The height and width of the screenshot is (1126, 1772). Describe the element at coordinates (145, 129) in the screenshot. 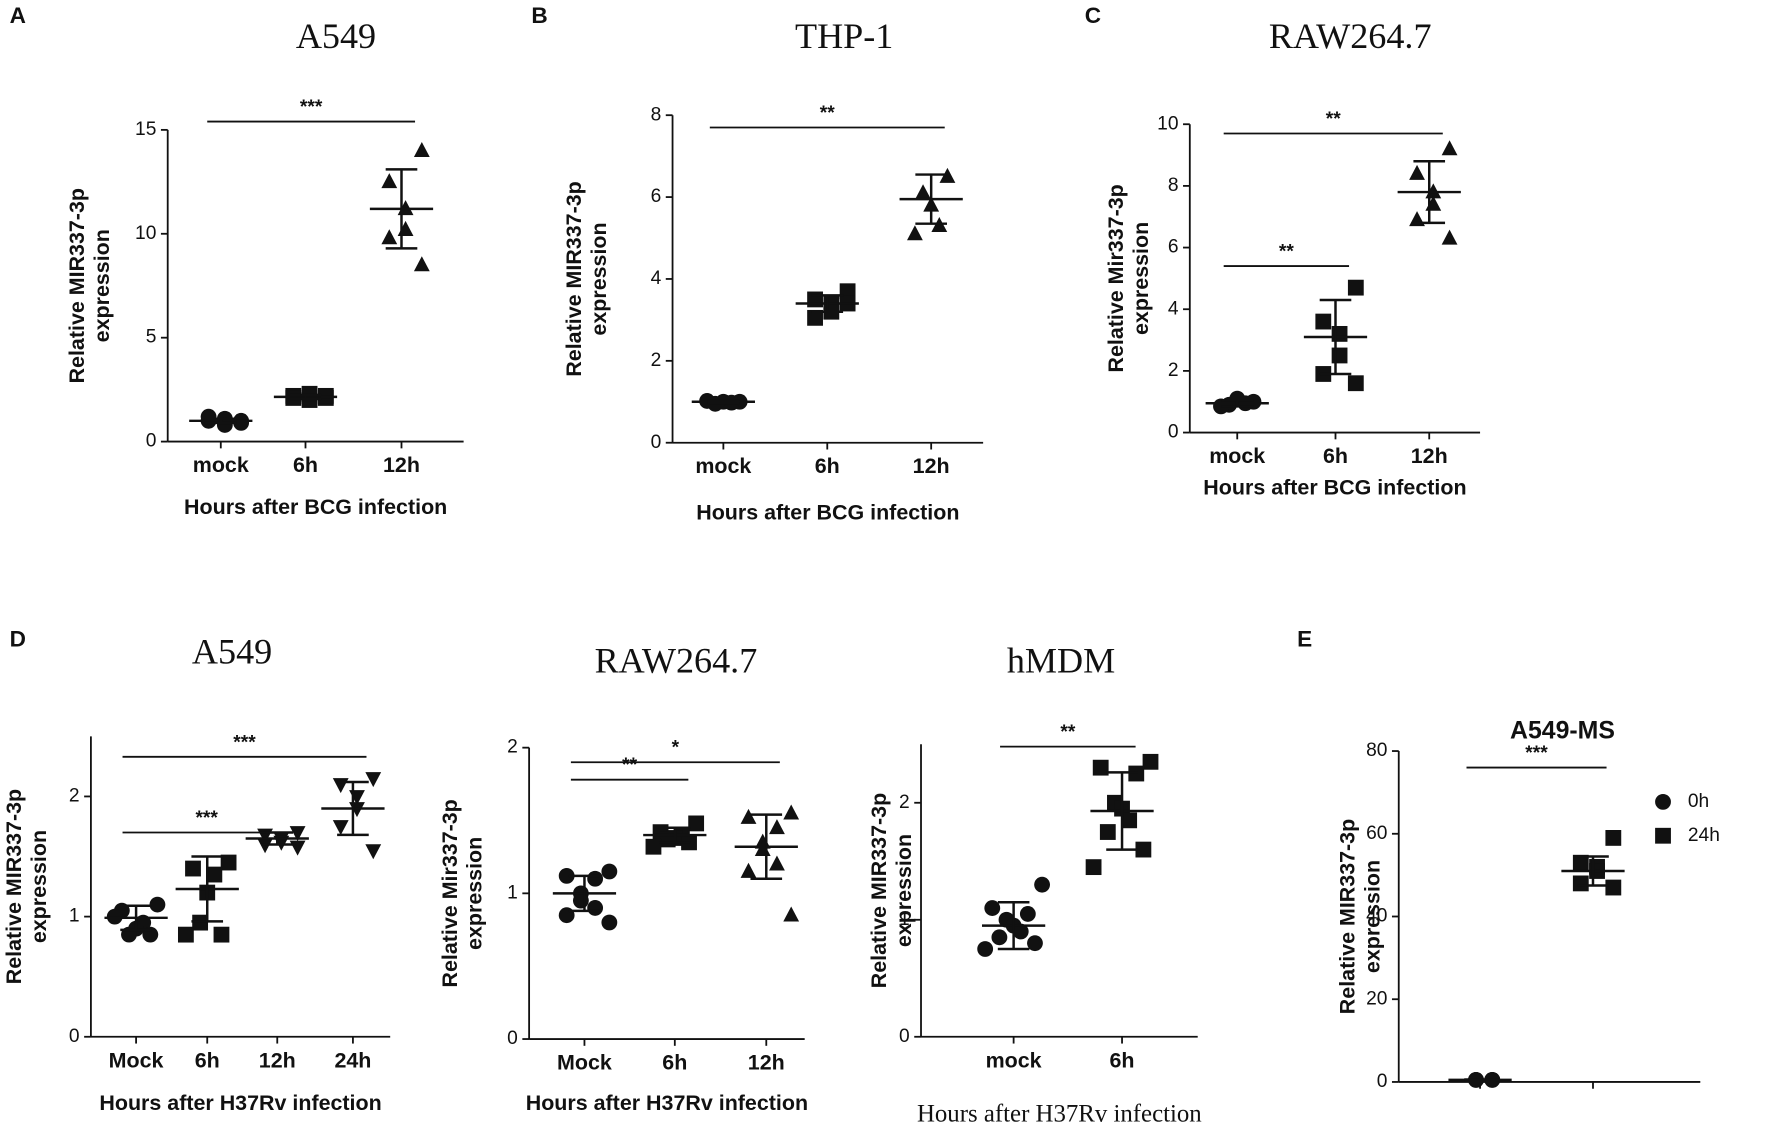

I see `y-tick-label: 15` at that location.